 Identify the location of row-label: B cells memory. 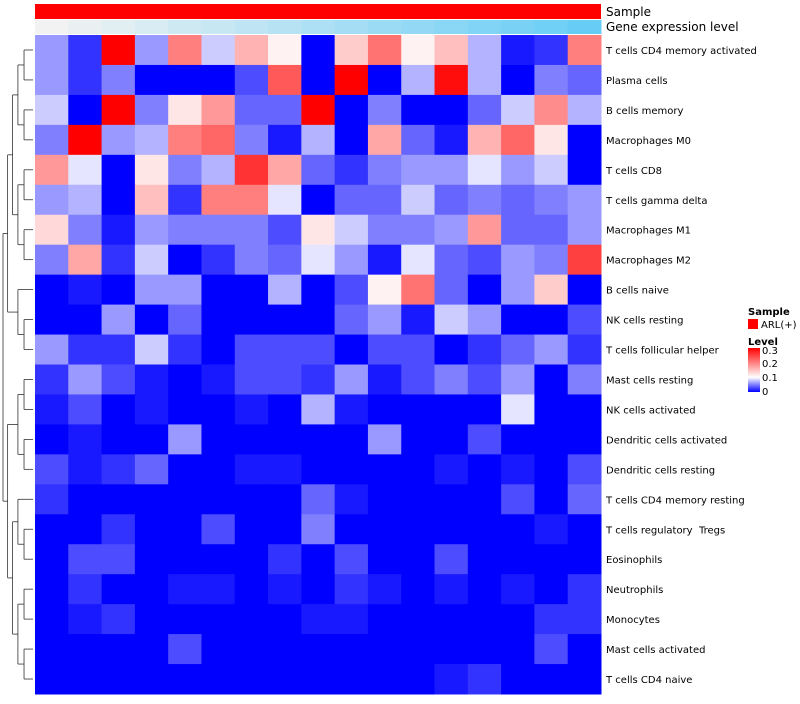
(644, 111).